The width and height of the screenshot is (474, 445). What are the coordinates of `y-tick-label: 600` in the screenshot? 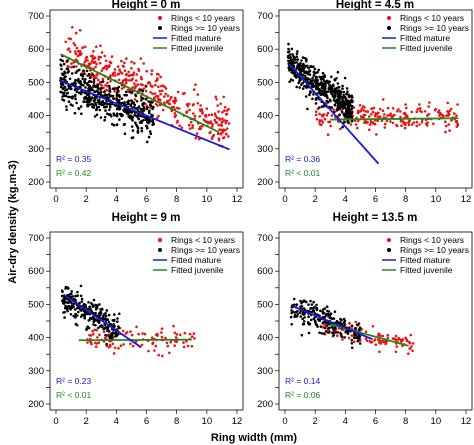 It's located at (265, 271).